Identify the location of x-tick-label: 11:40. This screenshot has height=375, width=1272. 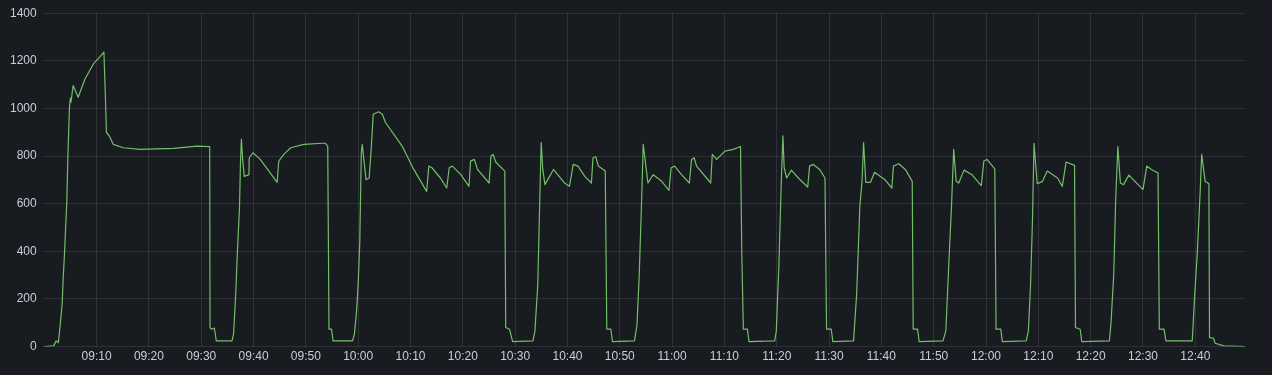
(881, 356).